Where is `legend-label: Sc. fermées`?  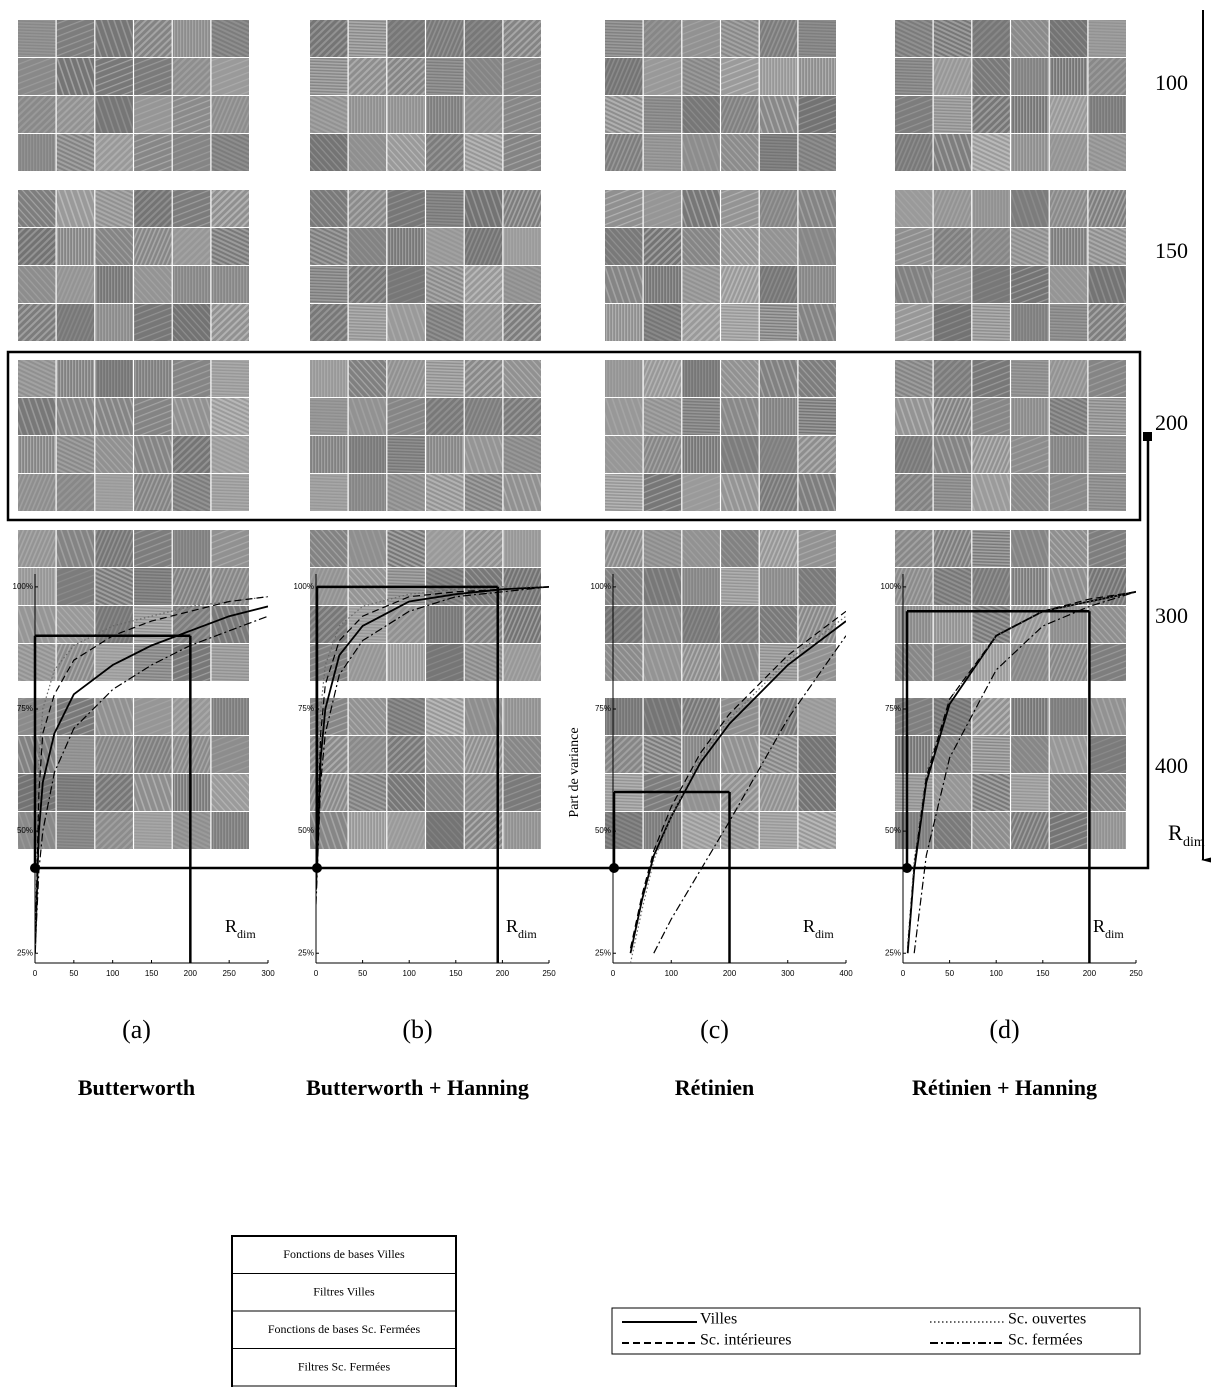 legend-label: Sc. fermées is located at coordinates (1045, 1340).